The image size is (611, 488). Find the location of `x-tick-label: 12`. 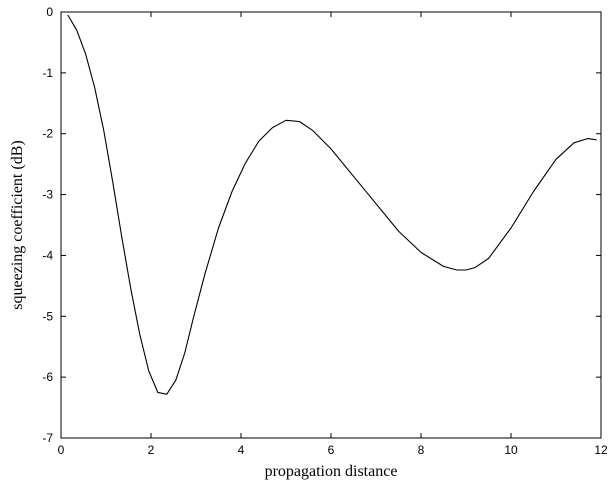

x-tick-label: 12 is located at coordinates (601, 450).